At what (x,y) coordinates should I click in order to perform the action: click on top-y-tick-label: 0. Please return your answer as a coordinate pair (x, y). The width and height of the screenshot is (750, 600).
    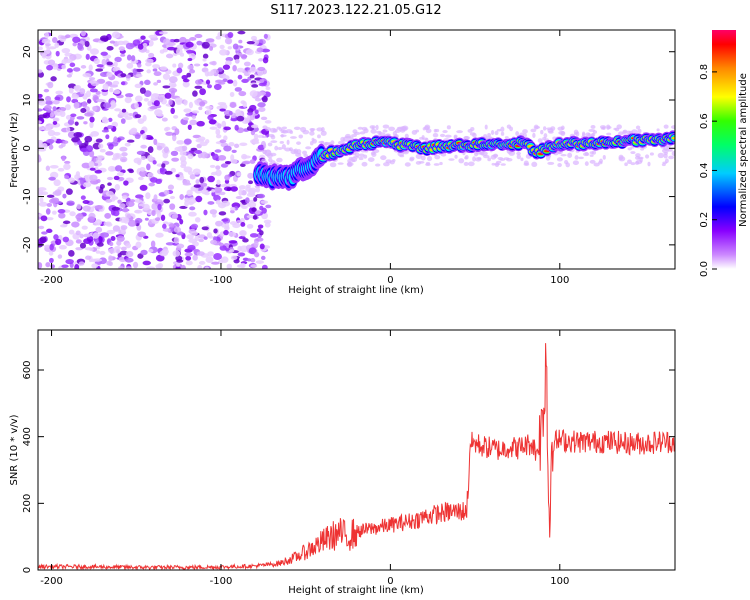
    Looking at the image, I should click on (27, 148).